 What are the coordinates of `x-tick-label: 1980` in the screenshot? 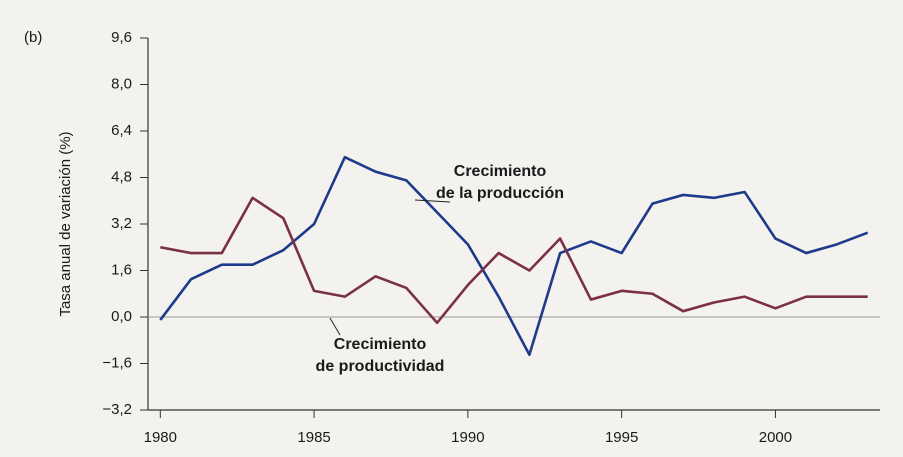 It's located at (160, 437).